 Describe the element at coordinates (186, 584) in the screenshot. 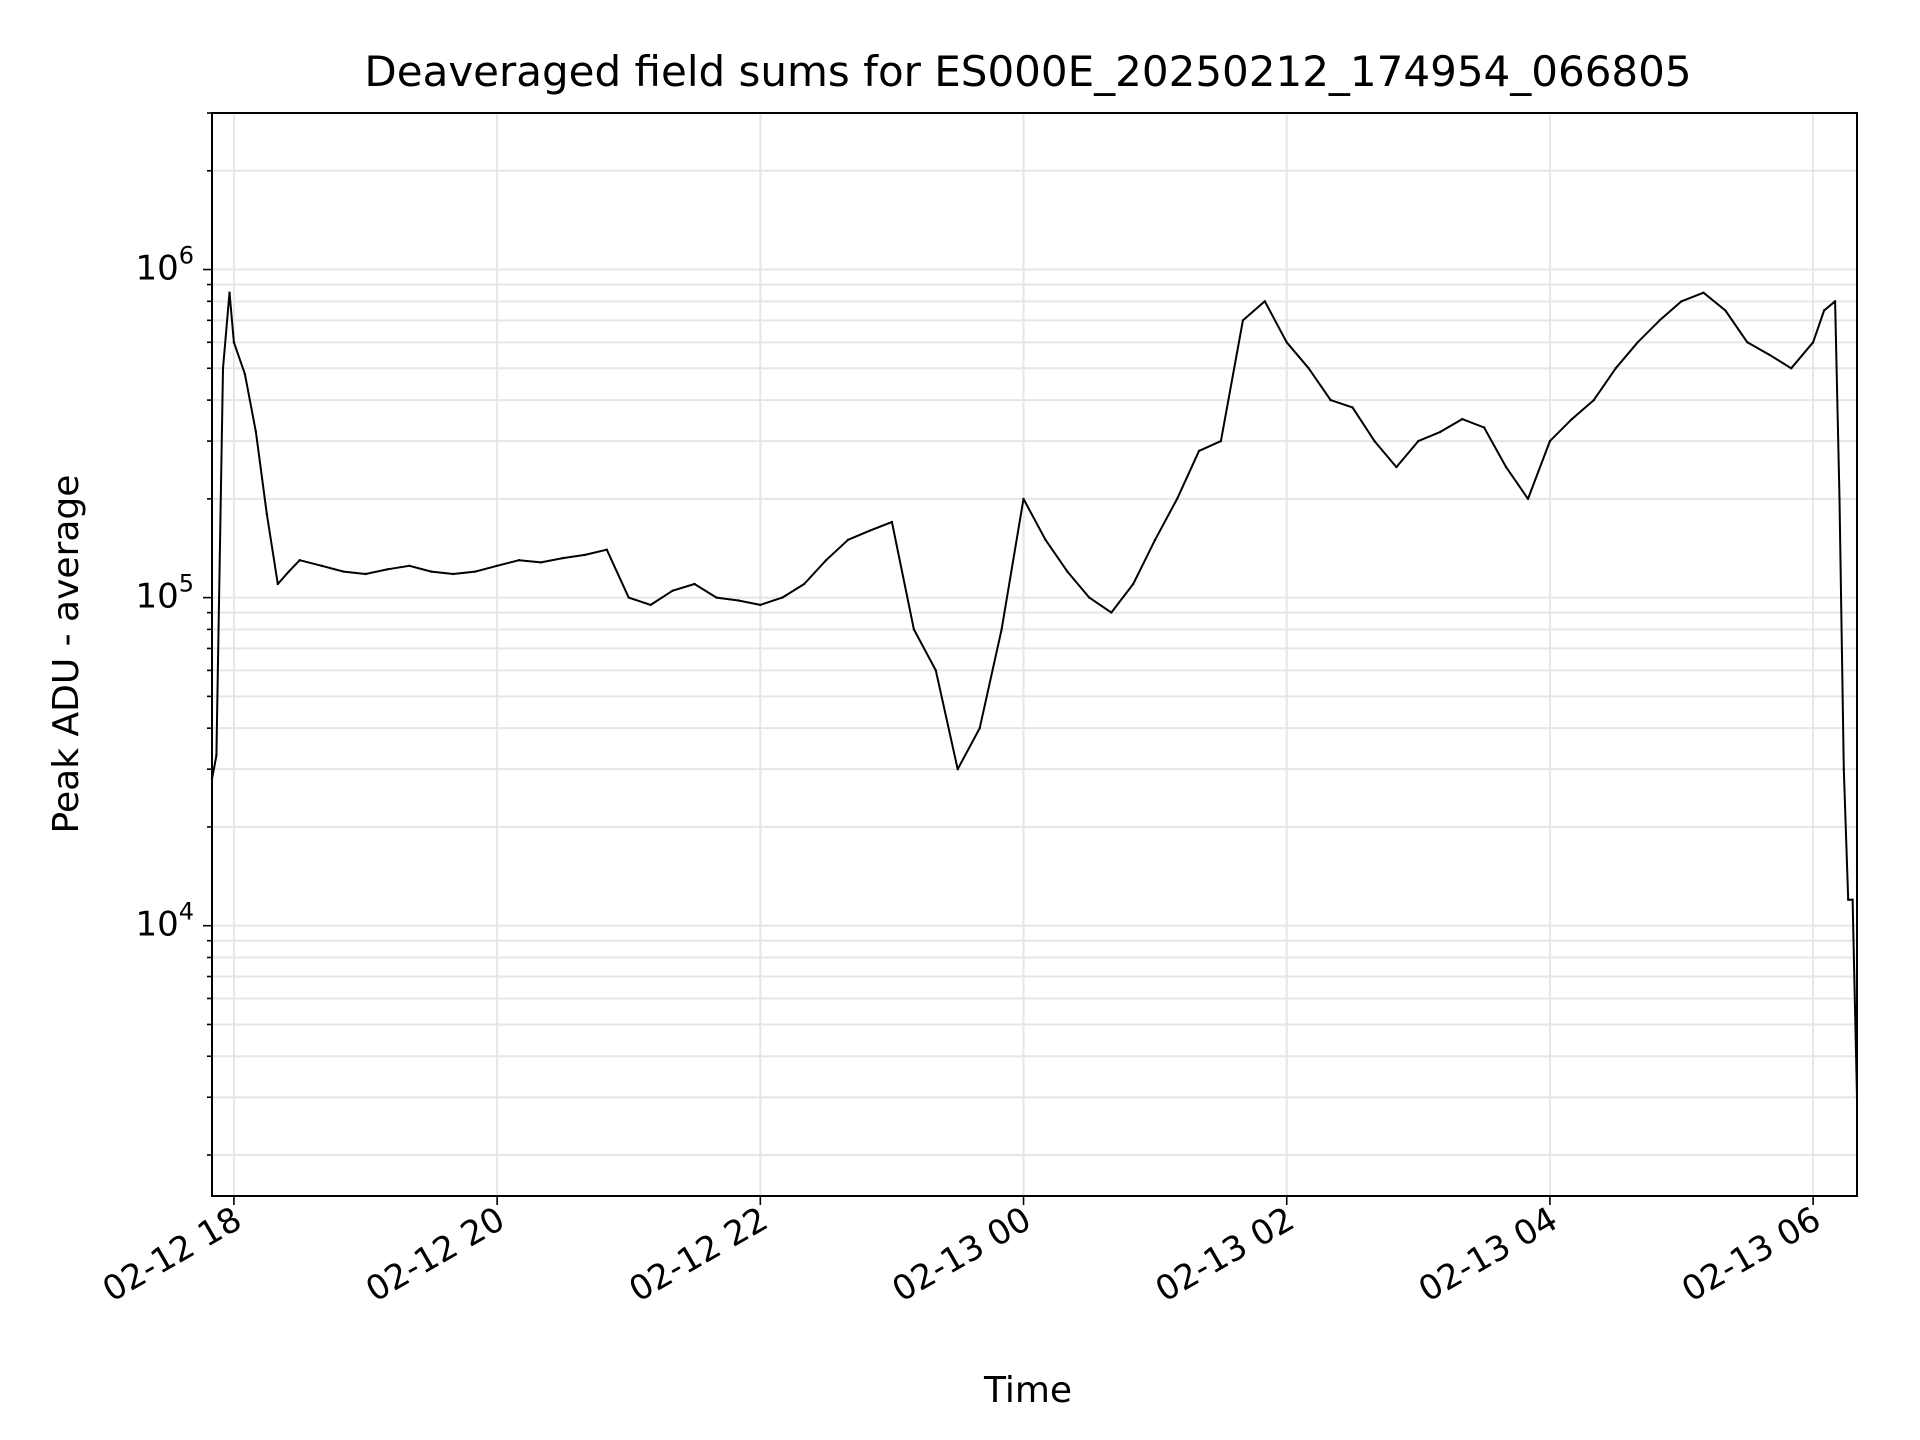

I see `y-tick-label-exponent: 5` at that location.